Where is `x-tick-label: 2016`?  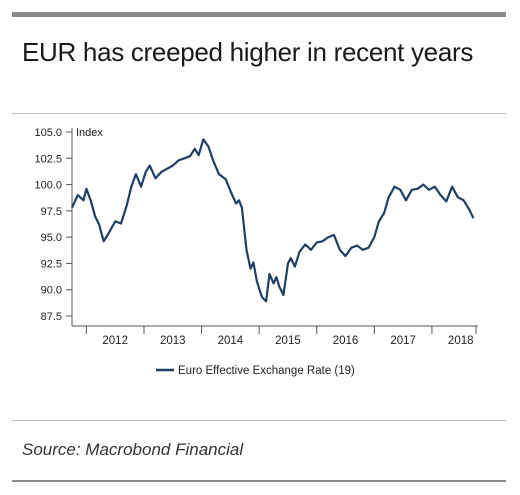 x-tick-label: 2016 is located at coordinates (346, 341).